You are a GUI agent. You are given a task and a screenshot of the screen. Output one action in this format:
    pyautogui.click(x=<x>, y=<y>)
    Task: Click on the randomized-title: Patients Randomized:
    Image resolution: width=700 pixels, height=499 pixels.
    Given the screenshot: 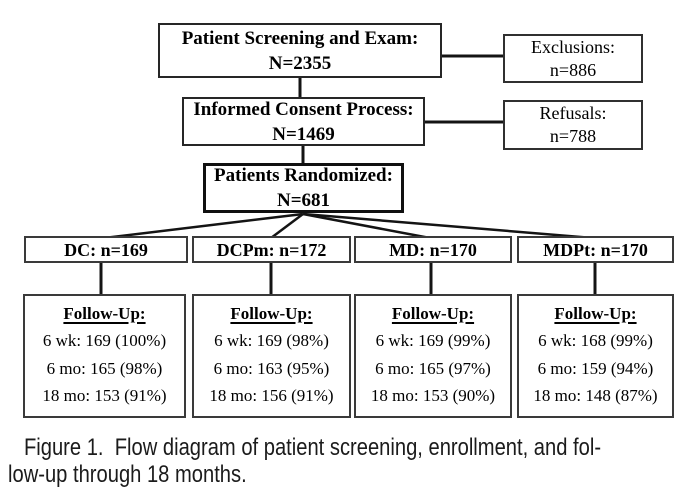 What is the action you would take?
    pyautogui.click(x=303, y=175)
    